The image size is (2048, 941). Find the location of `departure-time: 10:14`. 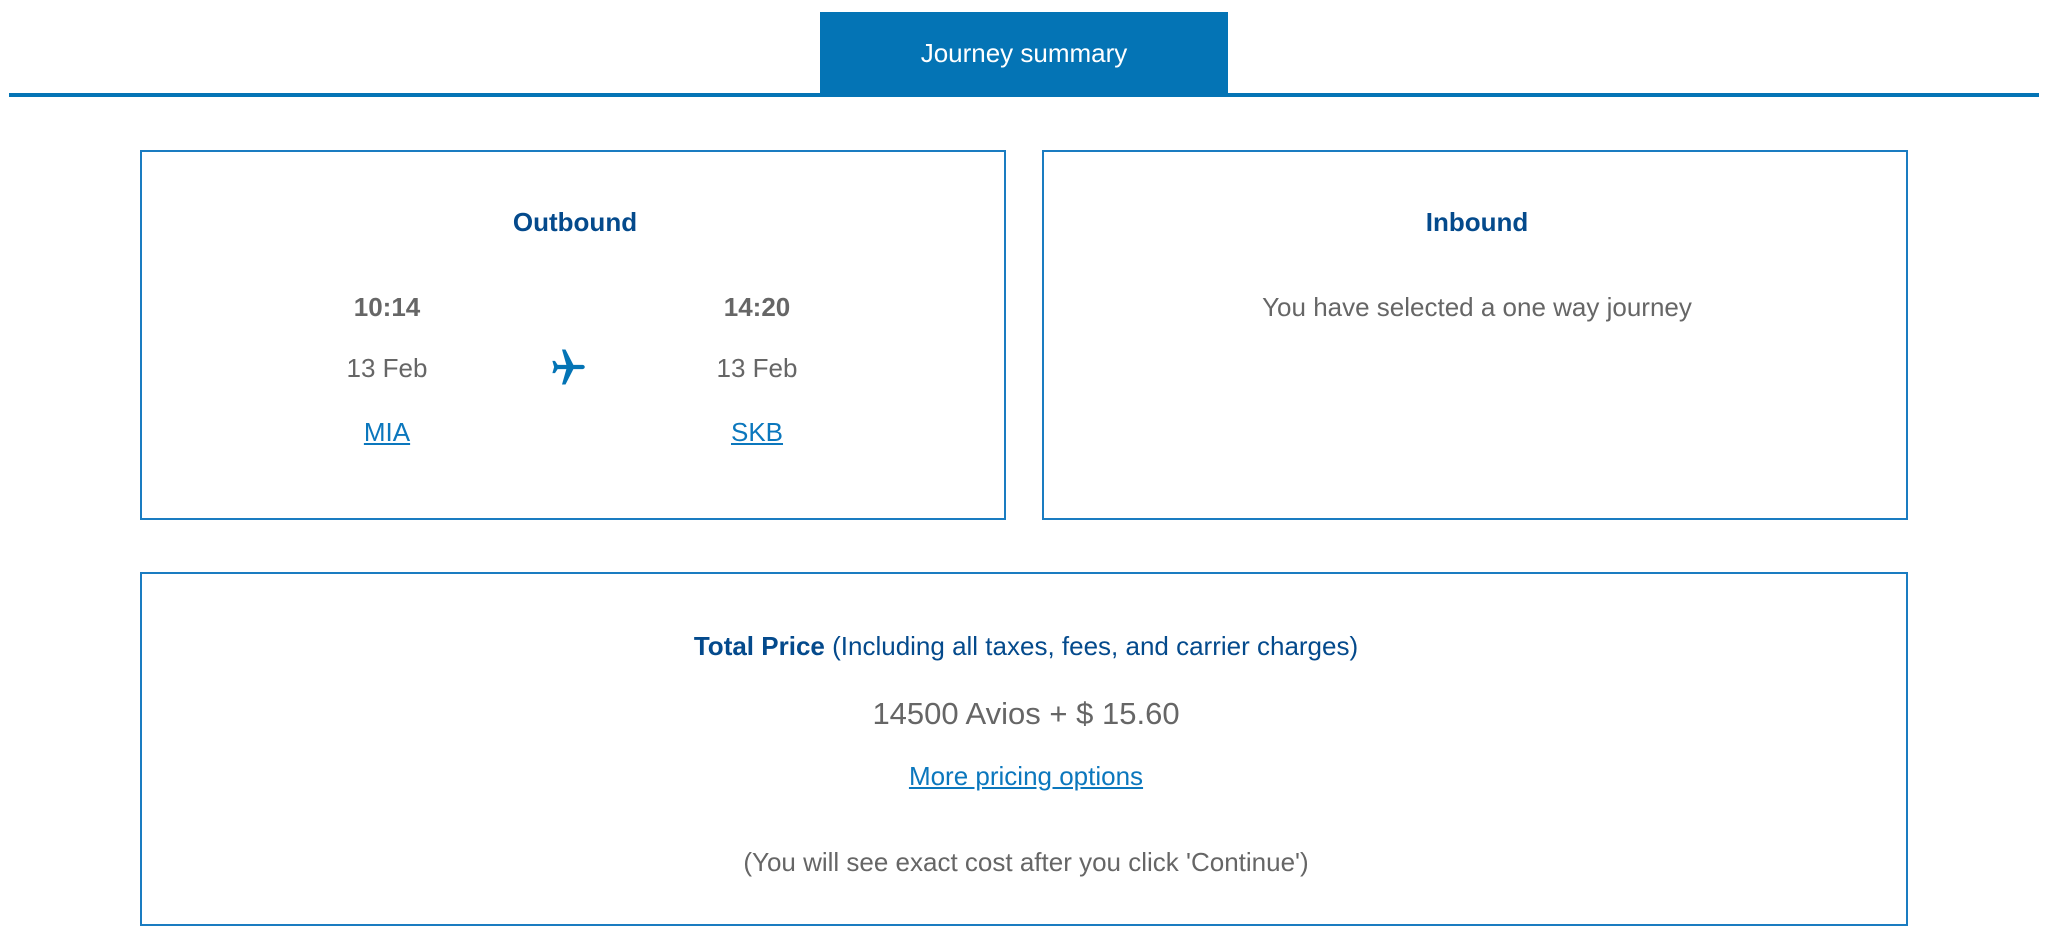

departure-time: 10:14 is located at coordinates (387, 307).